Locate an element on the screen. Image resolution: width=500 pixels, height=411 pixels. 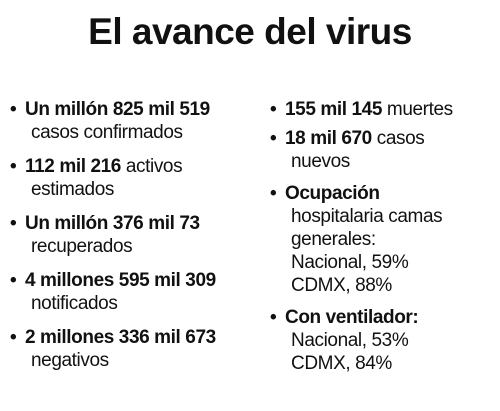
stat-label: estimados is located at coordinates (72, 189).